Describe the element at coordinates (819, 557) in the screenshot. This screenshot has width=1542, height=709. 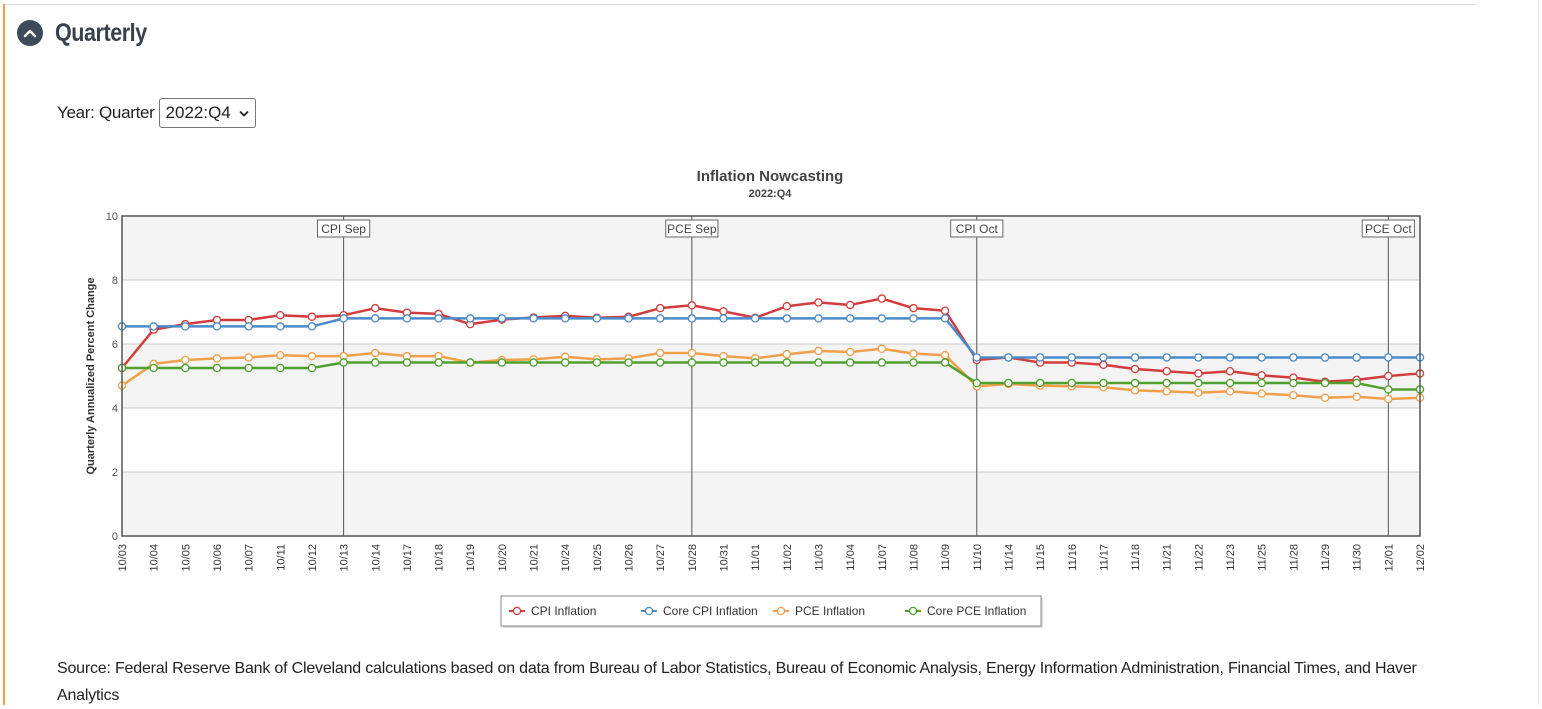
I see `x-tick-label: 11/03` at that location.